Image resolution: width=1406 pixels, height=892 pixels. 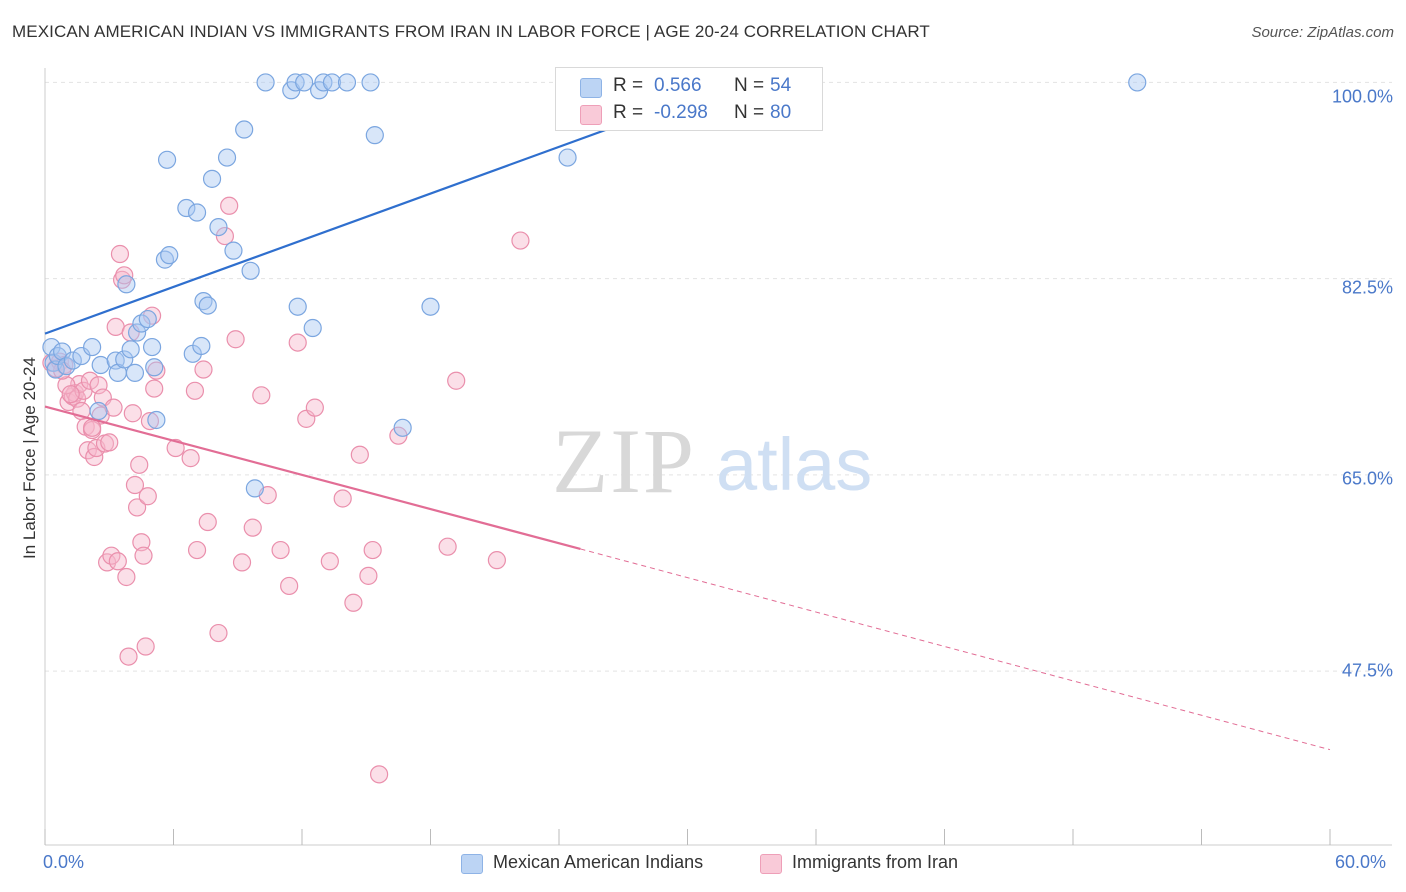 I want to click on y-tick-label: 65.0%, so click(x=1367, y=478).